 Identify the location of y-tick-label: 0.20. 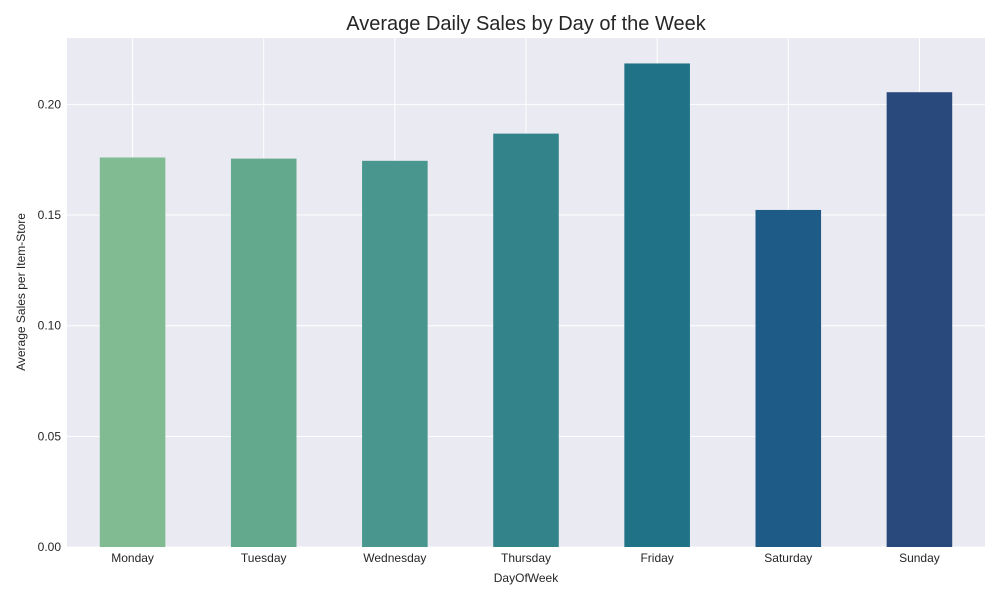
(50, 104).